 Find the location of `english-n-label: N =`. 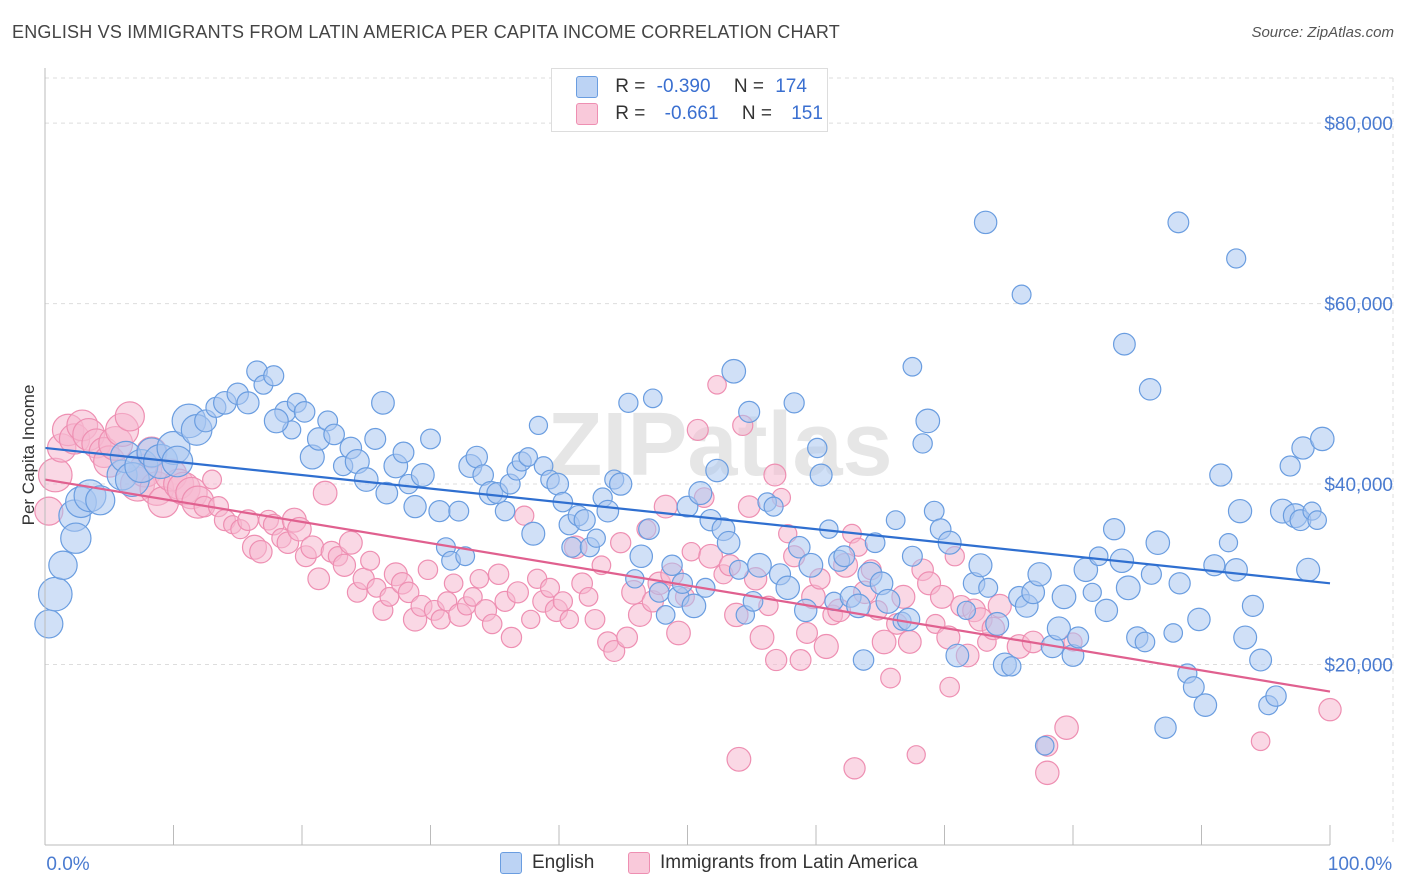

english-n-label: N = is located at coordinates (748, 87).